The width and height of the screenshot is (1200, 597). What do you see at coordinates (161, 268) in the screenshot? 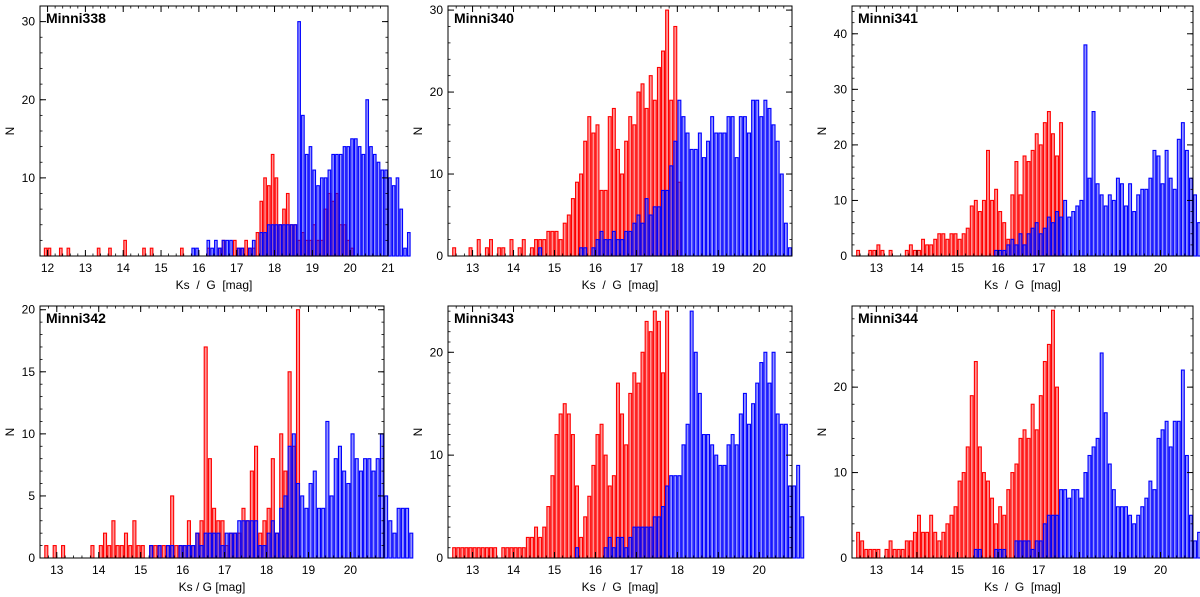
I see `x-tick-label: 15` at bounding box center [161, 268].